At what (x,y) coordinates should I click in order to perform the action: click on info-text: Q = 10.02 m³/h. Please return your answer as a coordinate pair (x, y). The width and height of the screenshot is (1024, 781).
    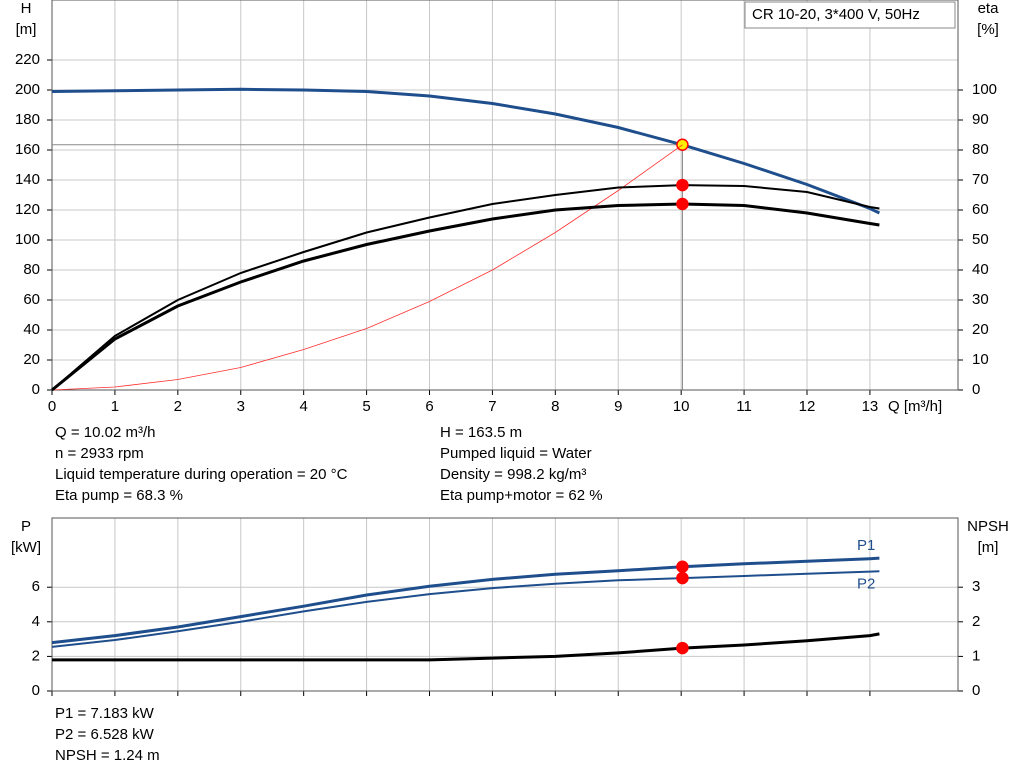
    Looking at the image, I should click on (105, 432).